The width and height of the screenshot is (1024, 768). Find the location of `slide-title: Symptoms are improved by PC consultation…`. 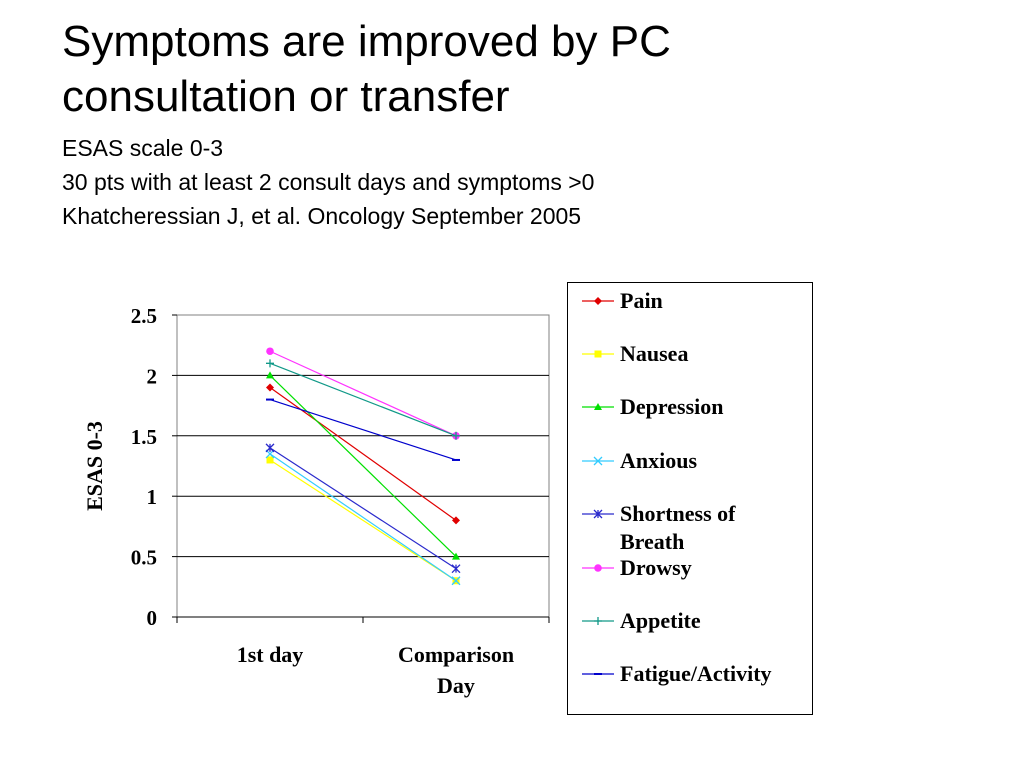

slide-title: Symptoms are improved by PC consultation… is located at coordinates (512, 69).